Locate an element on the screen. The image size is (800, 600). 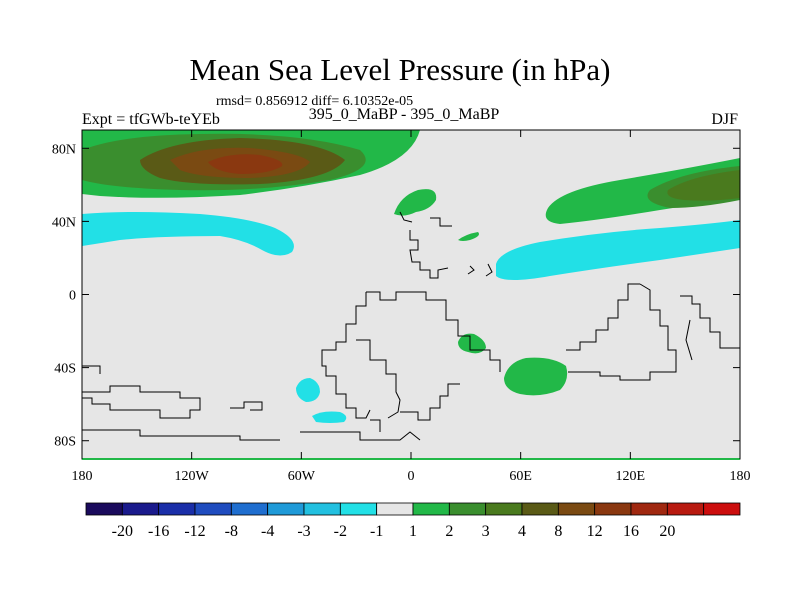
y-tick-label: 80N is located at coordinates (64, 149).